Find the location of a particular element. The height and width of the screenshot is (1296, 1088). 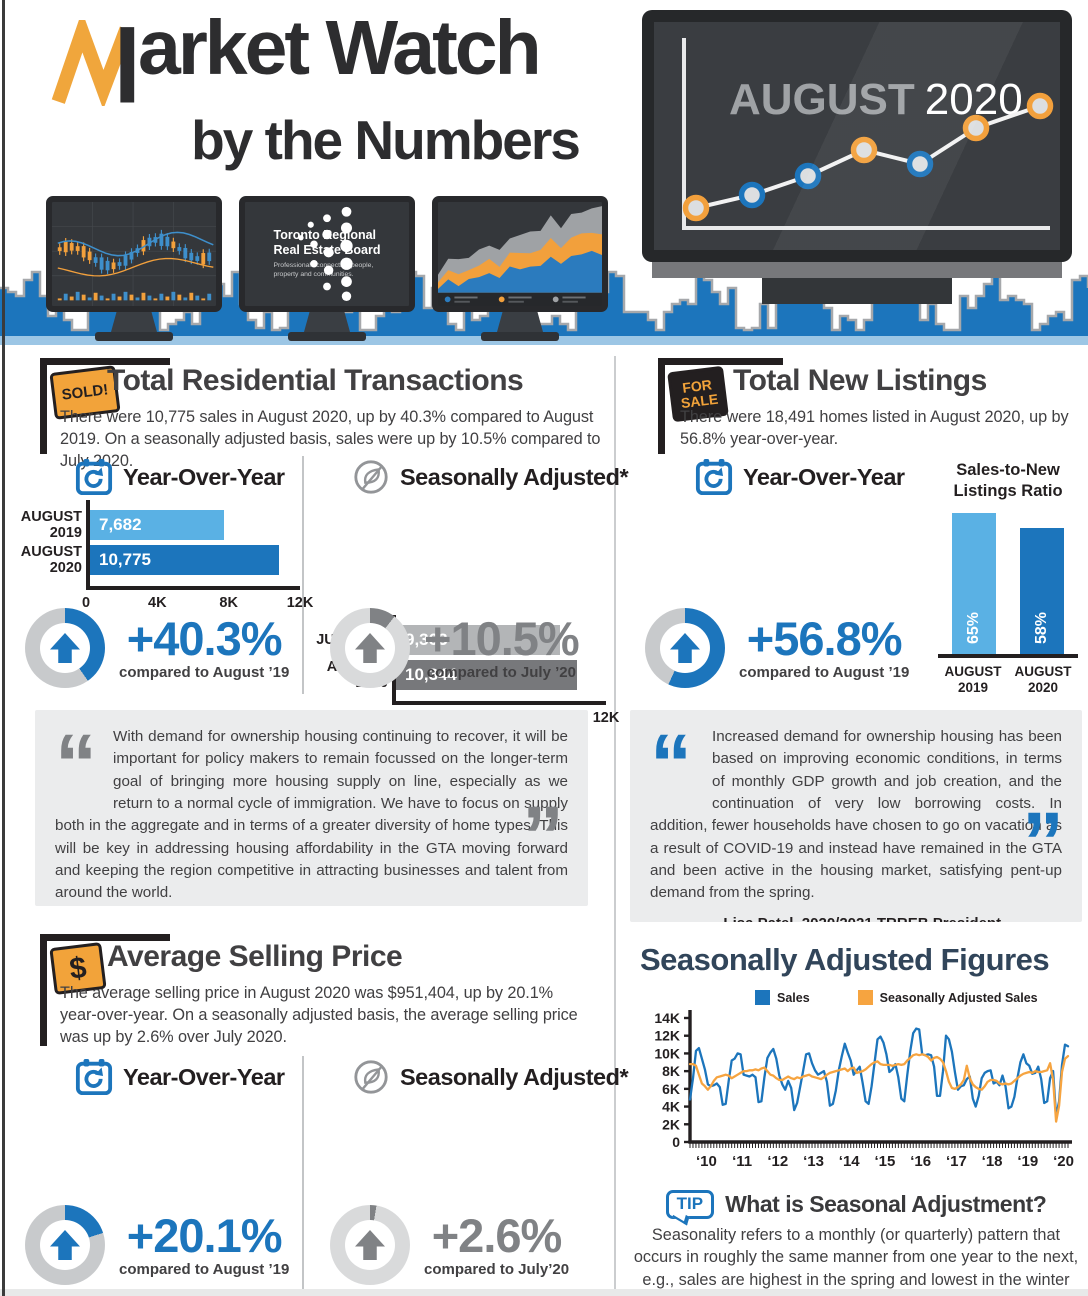

bar-value: 10,344 is located at coordinates (431, 674).